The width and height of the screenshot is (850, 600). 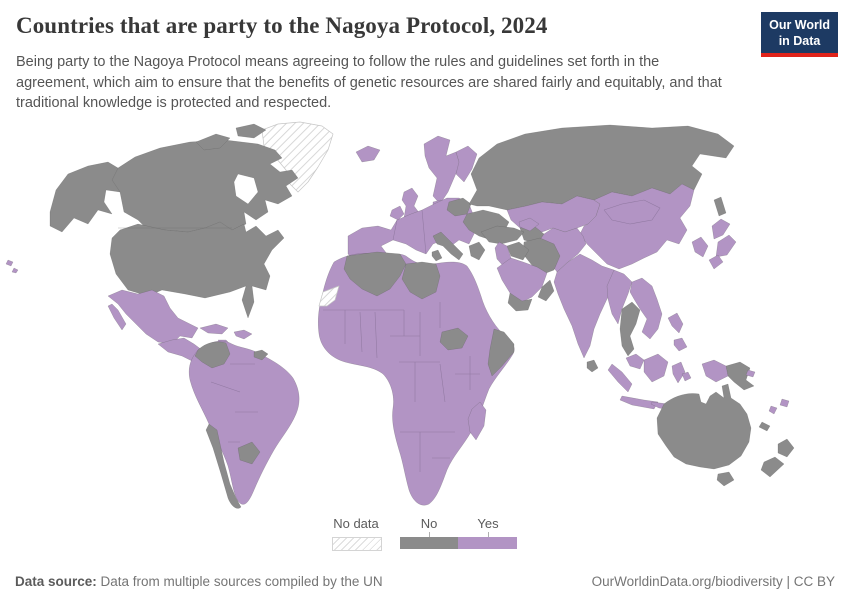 What do you see at coordinates (764, 426) in the screenshot?
I see `country-new-caledonia` at bounding box center [764, 426].